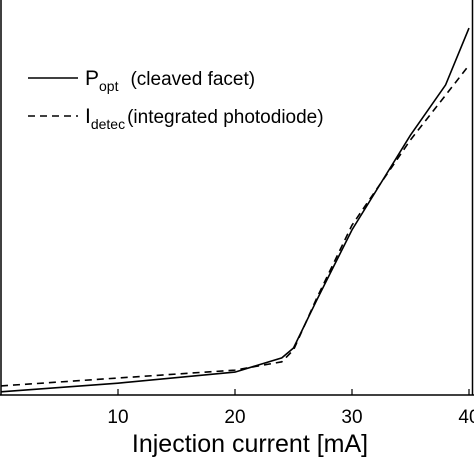 The height and width of the screenshot is (474, 474). Describe the element at coordinates (109, 86) in the screenshot. I see `legend-subscript: opt` at that location.